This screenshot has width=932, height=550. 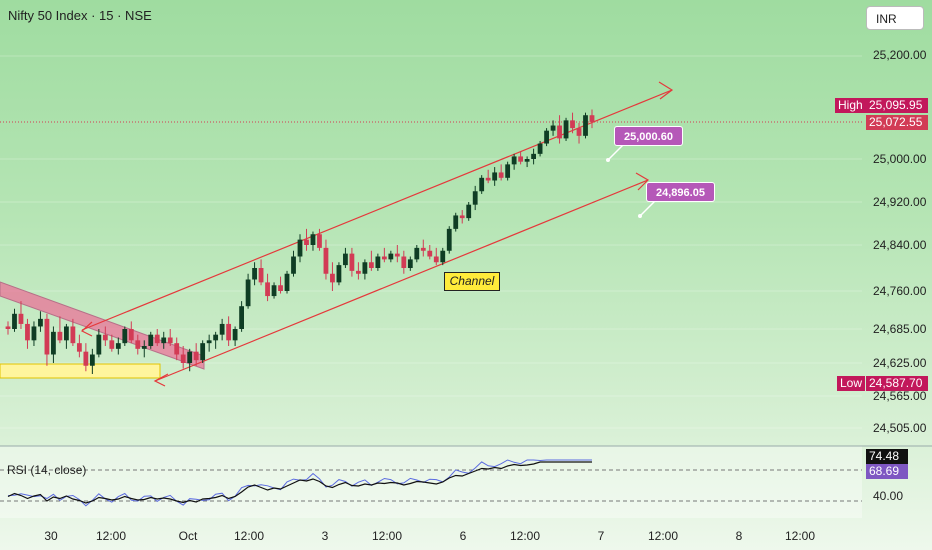 What do you see at coordinates (900, 55) in the screenshot?
I see `y-tick-label: 25,200.00` at bounding box center [900, 55].